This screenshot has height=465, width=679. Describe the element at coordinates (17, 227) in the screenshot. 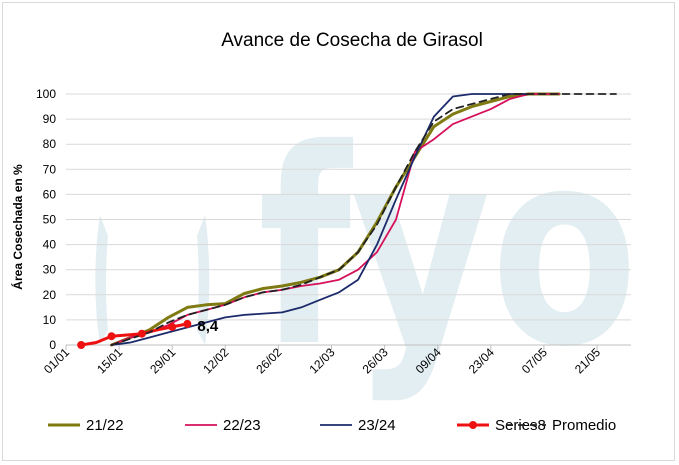

I see `y-axis-label: Área Cosechada en %` at that location.